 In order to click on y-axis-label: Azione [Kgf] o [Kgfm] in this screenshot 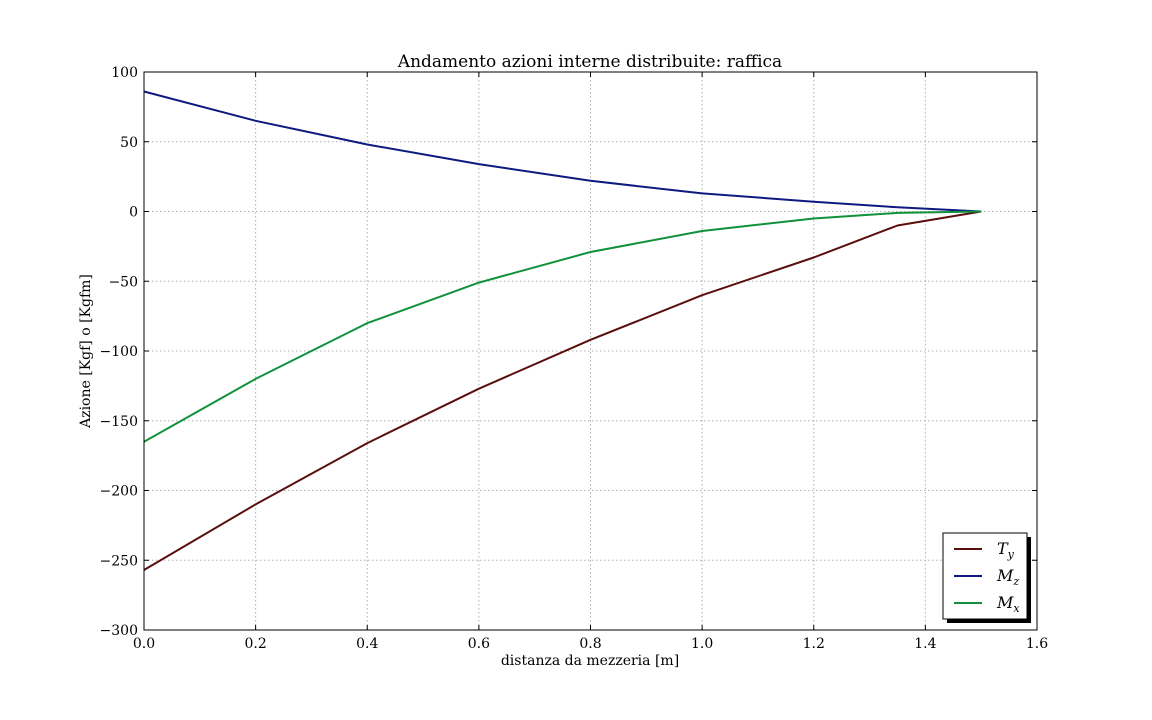, I will do `click(86, 351)`.